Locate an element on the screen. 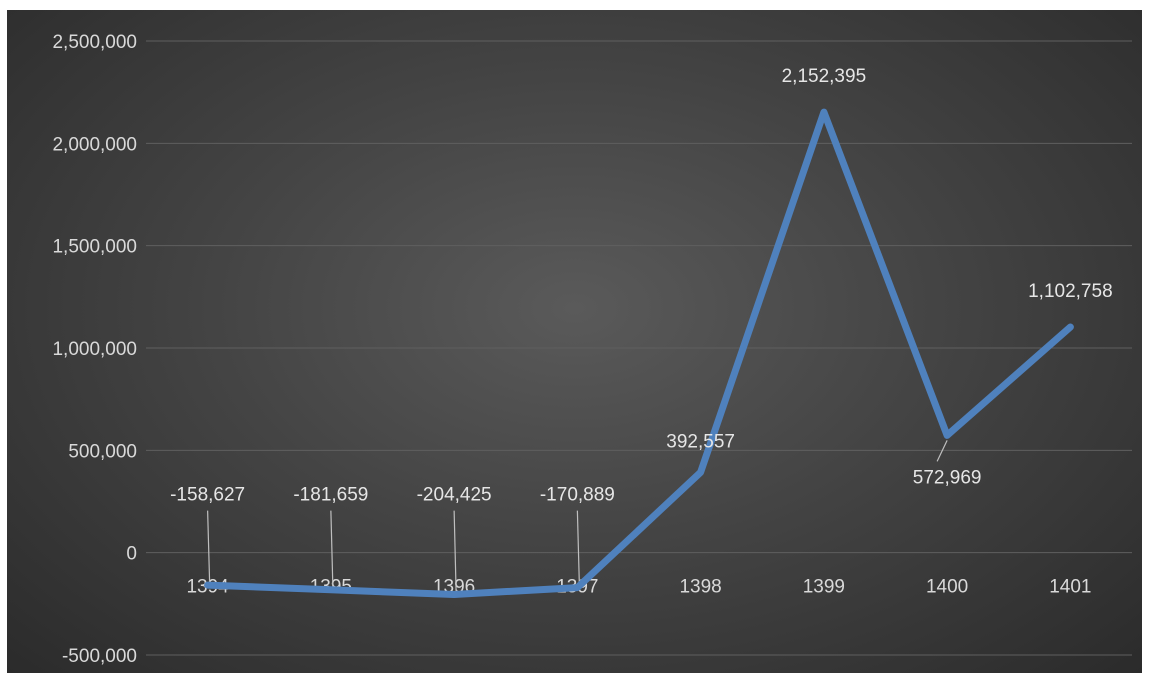  x-tick-label: 1399 is located at coordinates (824, 587).